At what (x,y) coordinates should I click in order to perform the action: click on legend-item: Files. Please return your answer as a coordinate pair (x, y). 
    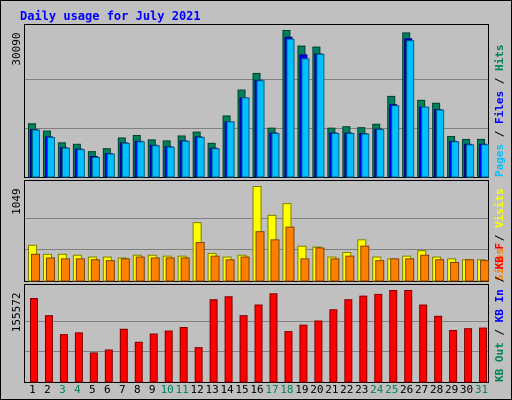
    Looking at the image, I should click on (499, 107).